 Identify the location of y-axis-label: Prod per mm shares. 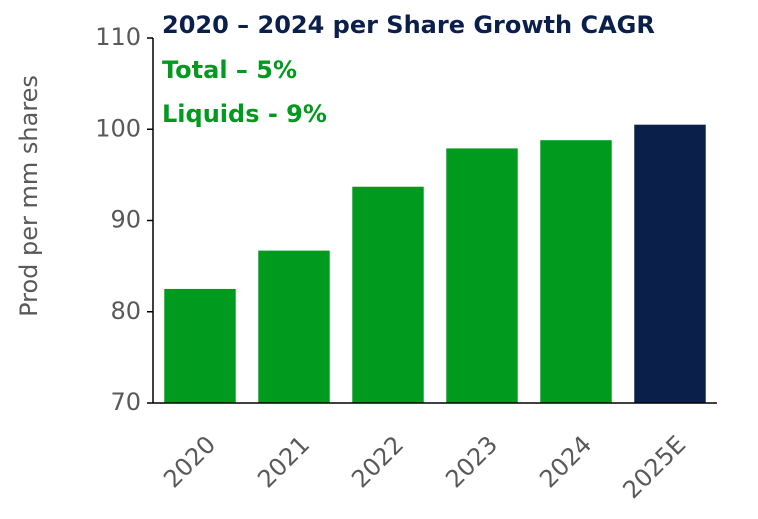
(29, 196).